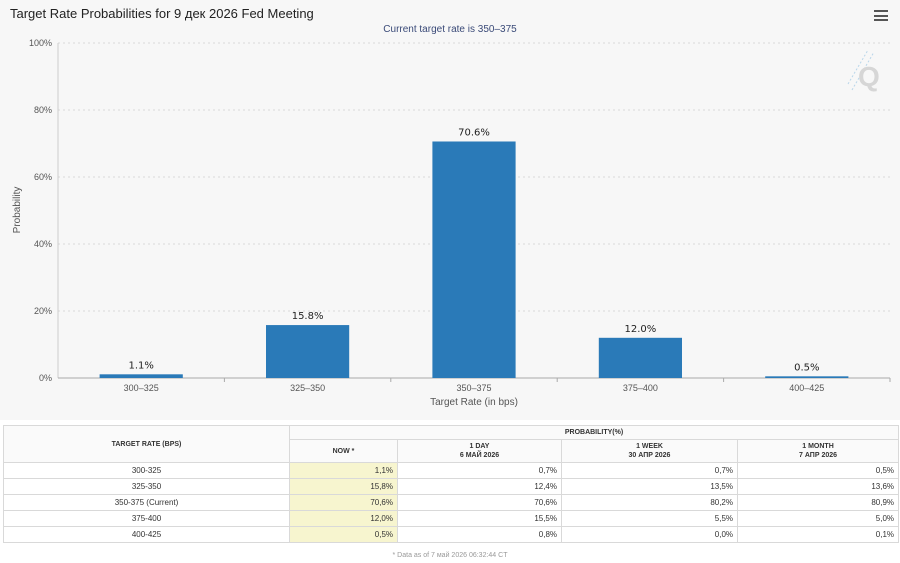 The width and height of the screenshot is (900, 563). Describe the element at coordinates (474, 402) in the screenshot. I see `x-axis-title: Target Rate (in bps)` at that location.